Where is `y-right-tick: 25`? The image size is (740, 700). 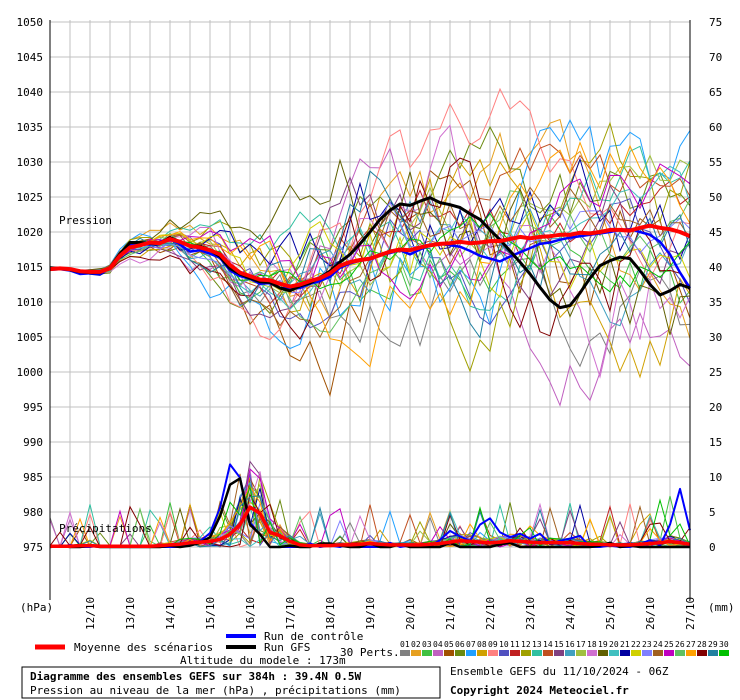 y-right-tick: 25 is located at coordinates (715, 372).